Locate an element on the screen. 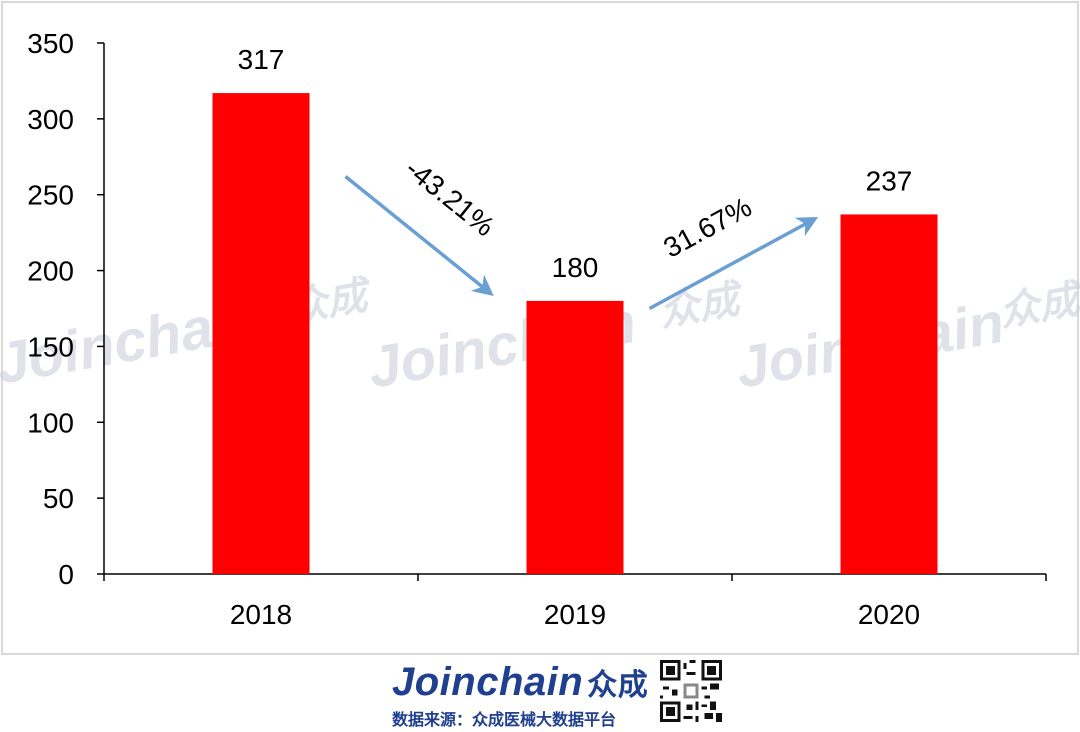  y-tick-label: 300 is located at coordinates (50, 119).